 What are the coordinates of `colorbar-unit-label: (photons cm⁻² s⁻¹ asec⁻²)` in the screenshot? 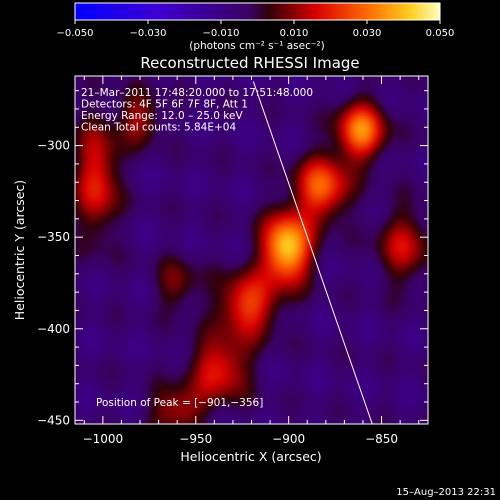 It's located at (256, 46).